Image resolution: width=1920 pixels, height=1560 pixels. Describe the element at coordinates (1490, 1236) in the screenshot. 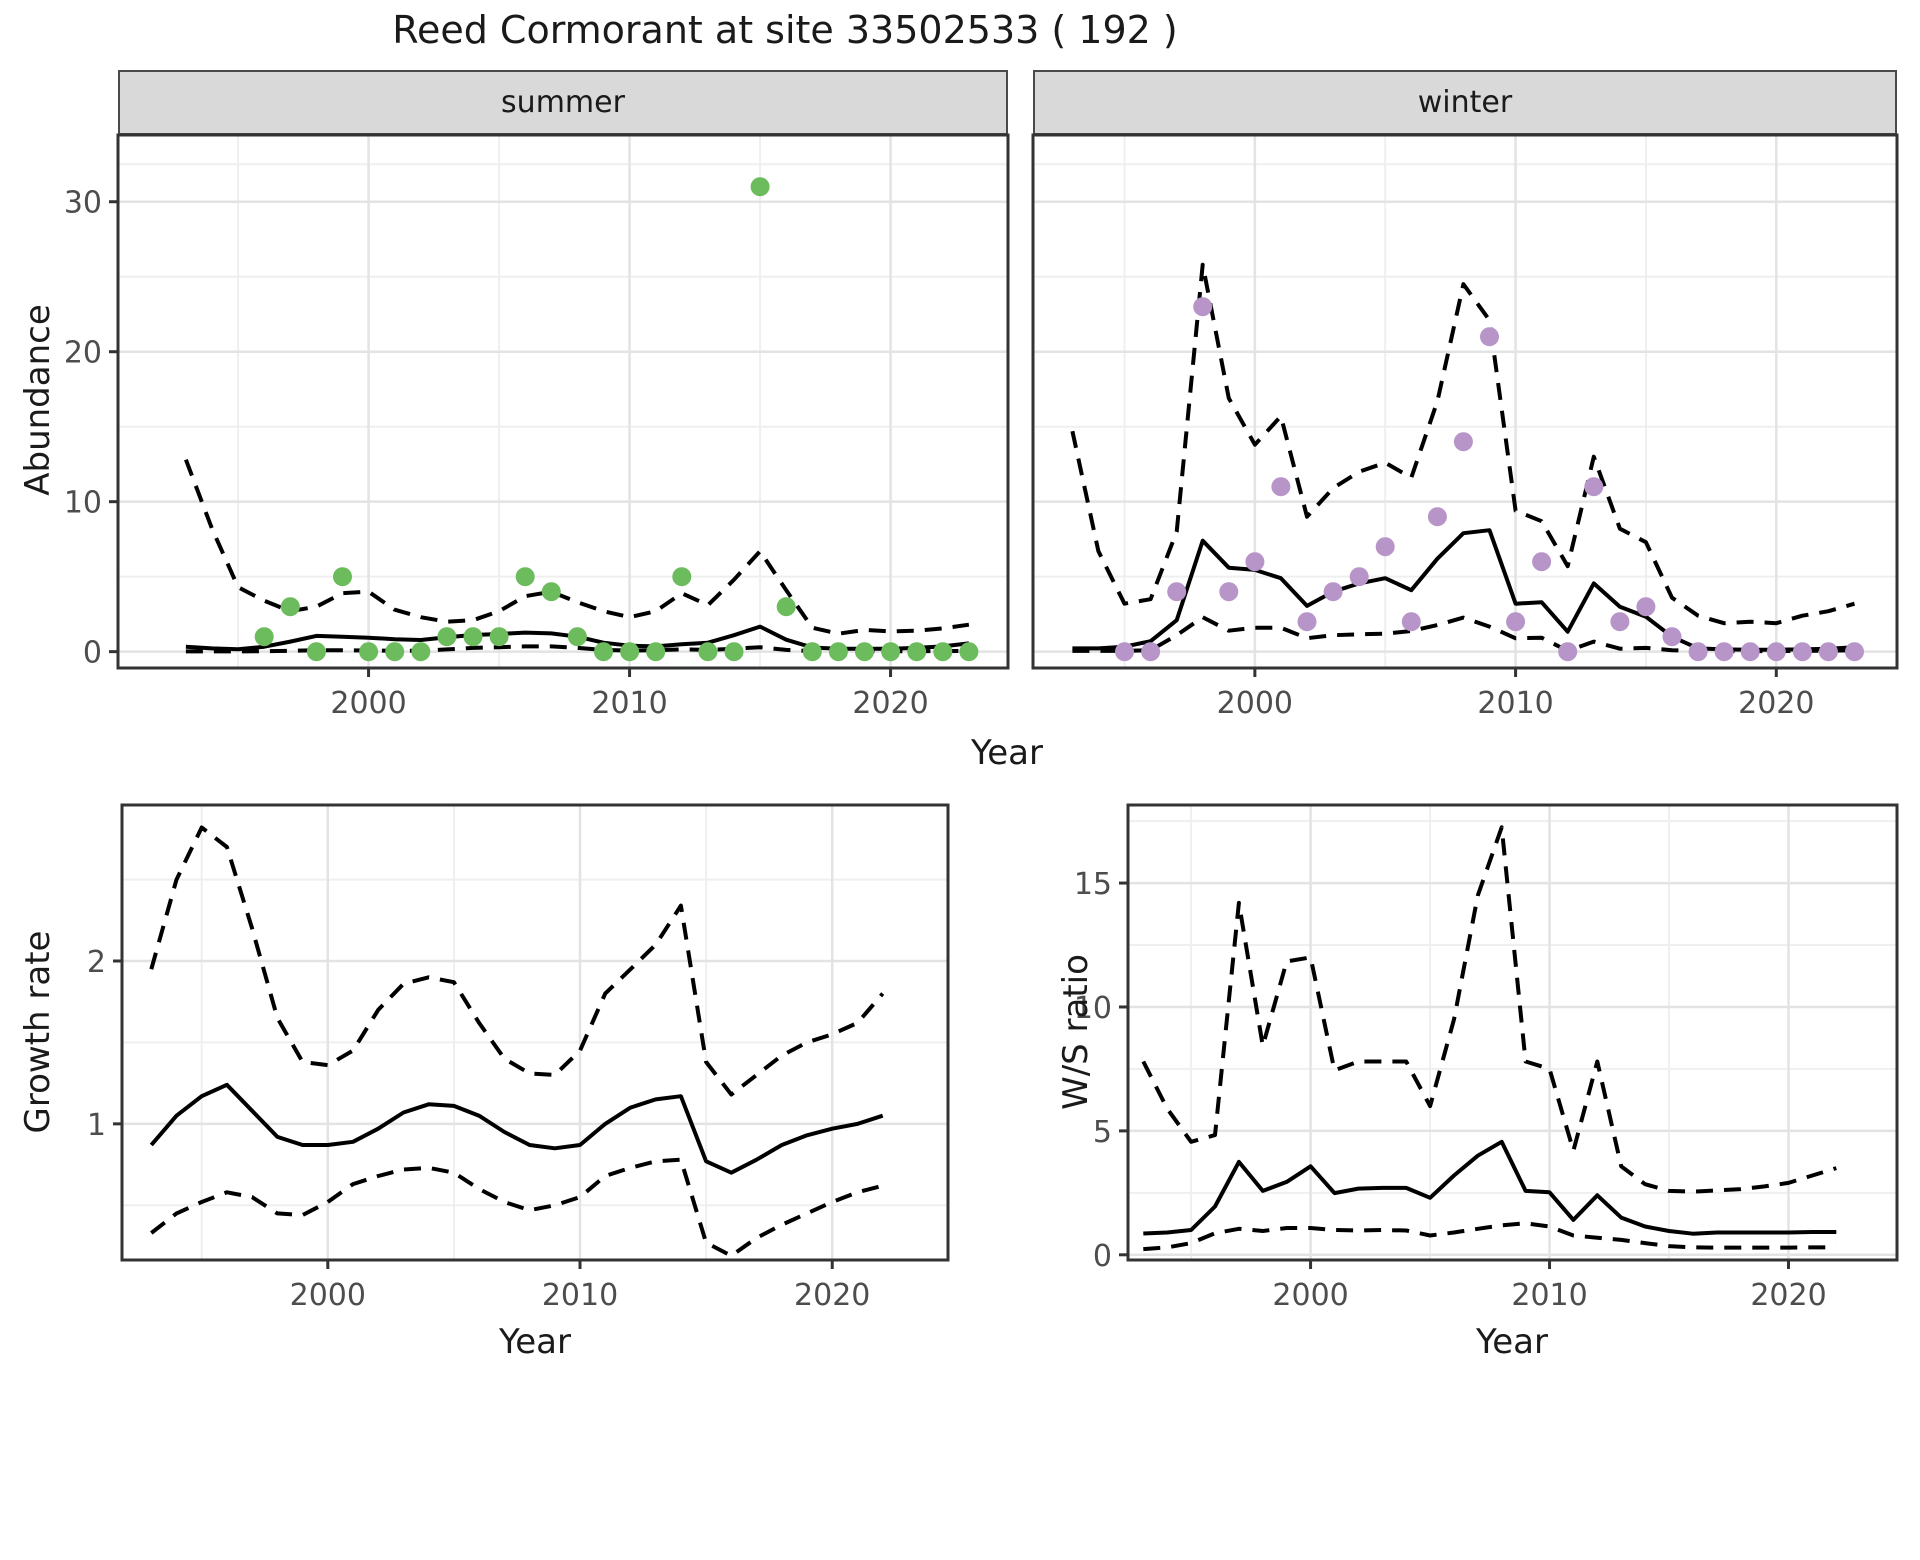

I see `ci-lower-line` at that location.